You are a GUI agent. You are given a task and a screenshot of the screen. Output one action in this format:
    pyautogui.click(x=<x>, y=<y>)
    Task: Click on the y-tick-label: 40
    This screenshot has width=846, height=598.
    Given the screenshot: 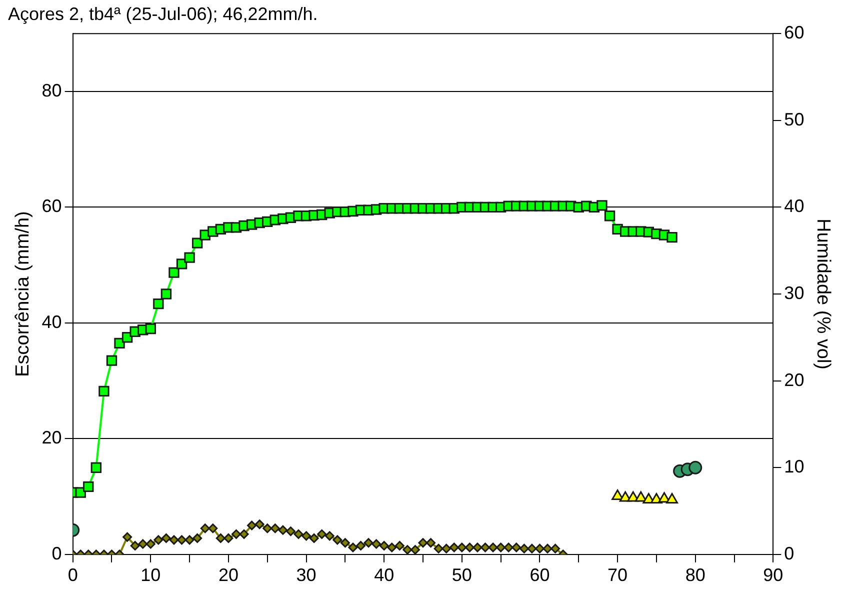 What is the action you would take?
    pyautogui.click(x=52, y=322)
    